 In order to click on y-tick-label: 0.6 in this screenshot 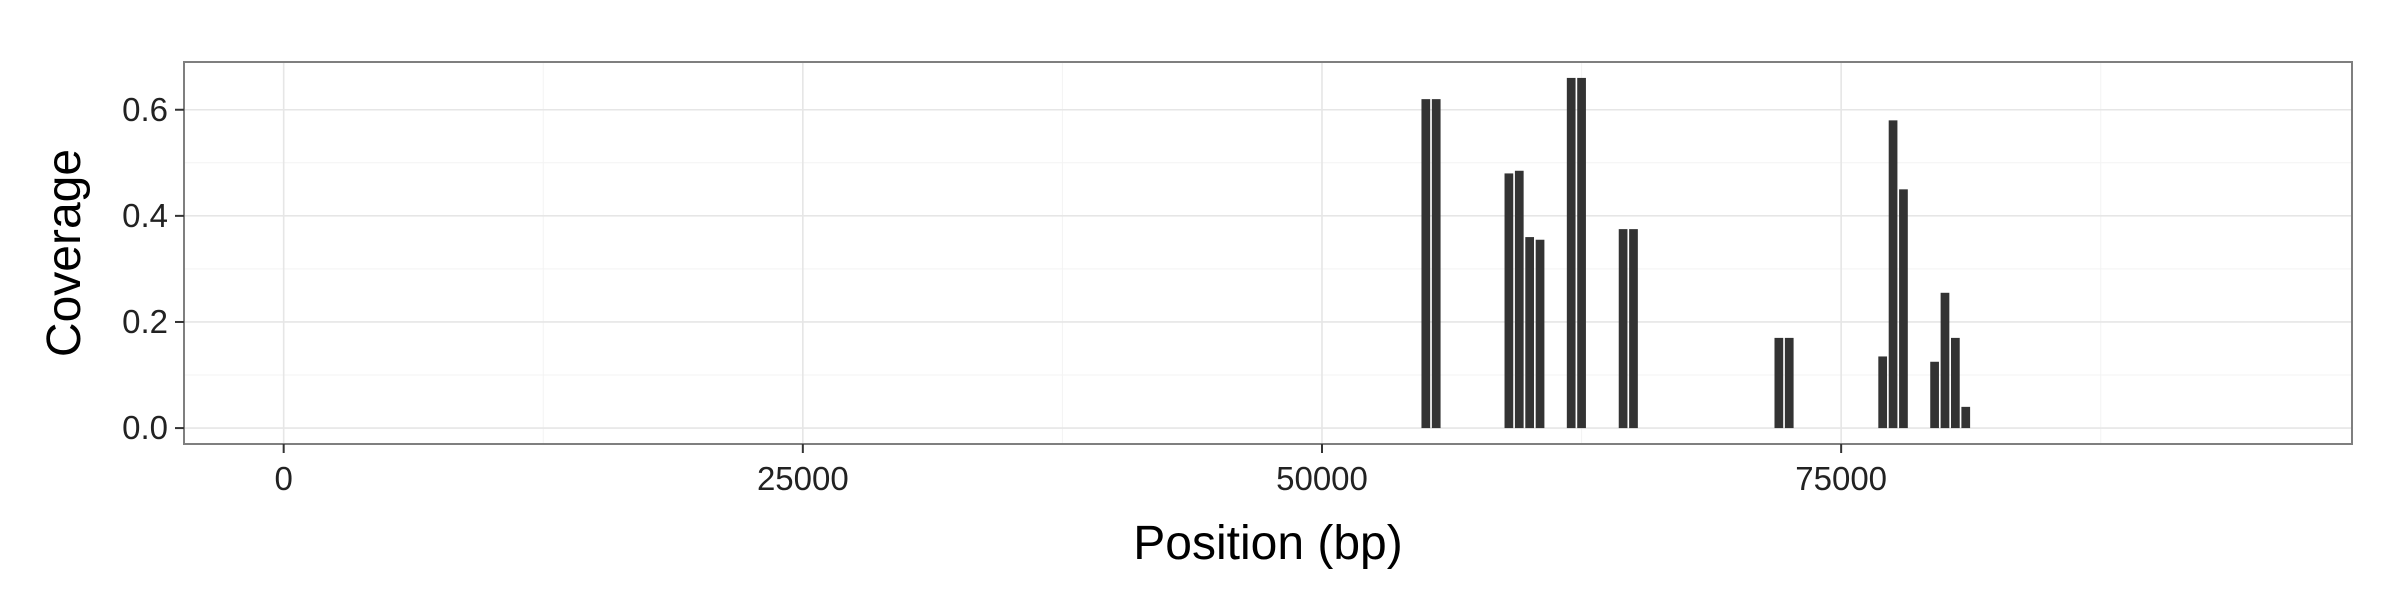, I will do `click(145, 109)`.